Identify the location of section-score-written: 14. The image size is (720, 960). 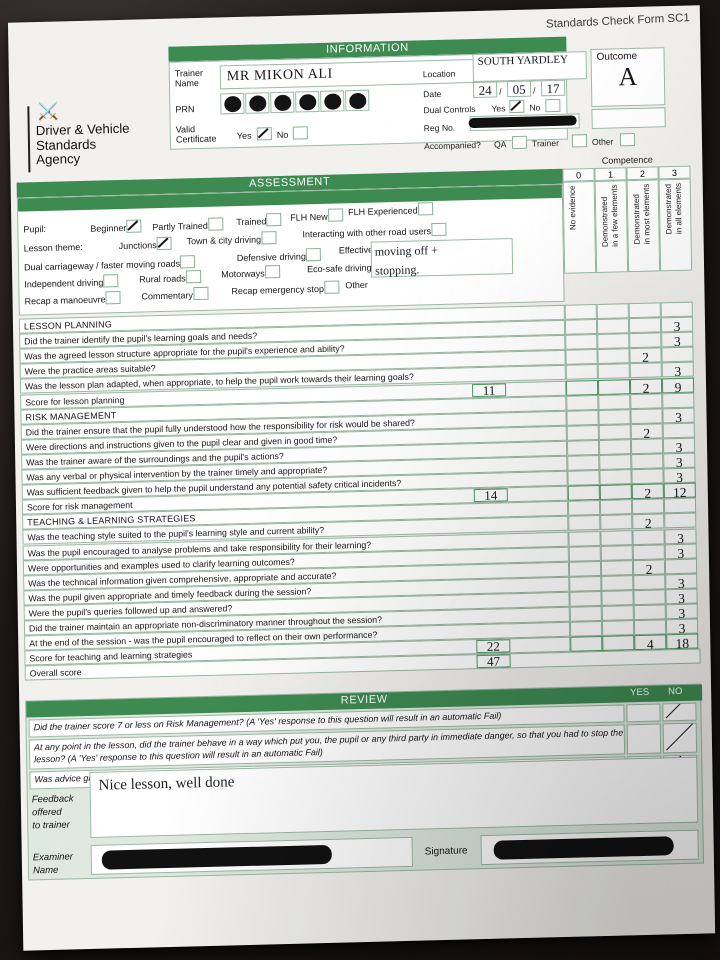
(490, 495).